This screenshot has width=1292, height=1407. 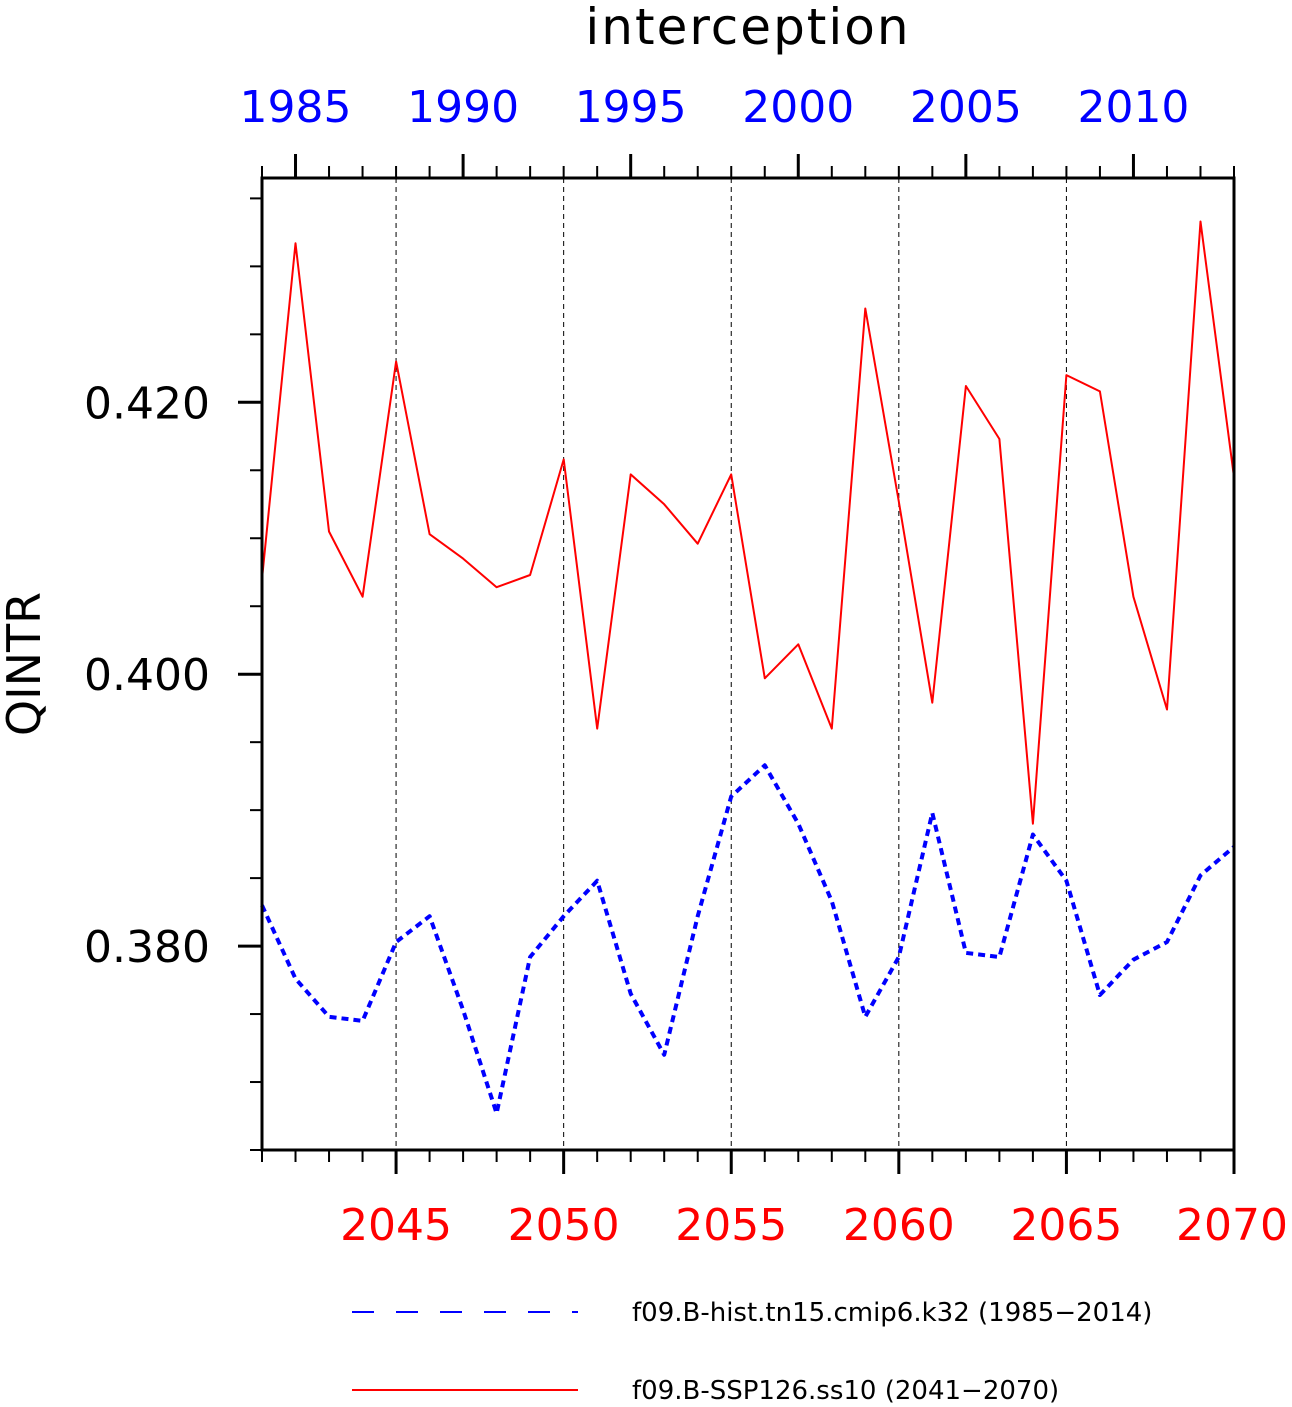 I want to click on top-x-tick-label: 1995, so click(x=631, y=107).